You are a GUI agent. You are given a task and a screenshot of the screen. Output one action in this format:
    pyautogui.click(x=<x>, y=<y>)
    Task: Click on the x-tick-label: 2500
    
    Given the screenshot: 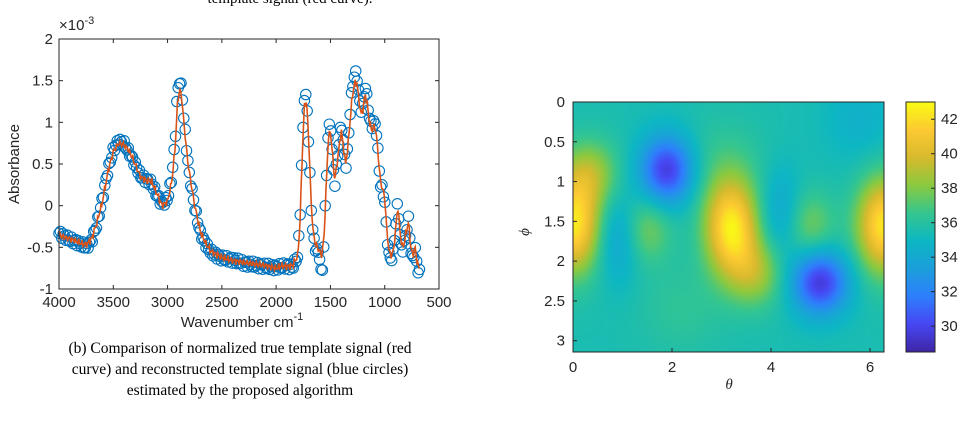 What is the action you would take?
    pyautogui.click(x=221, y=302)
    